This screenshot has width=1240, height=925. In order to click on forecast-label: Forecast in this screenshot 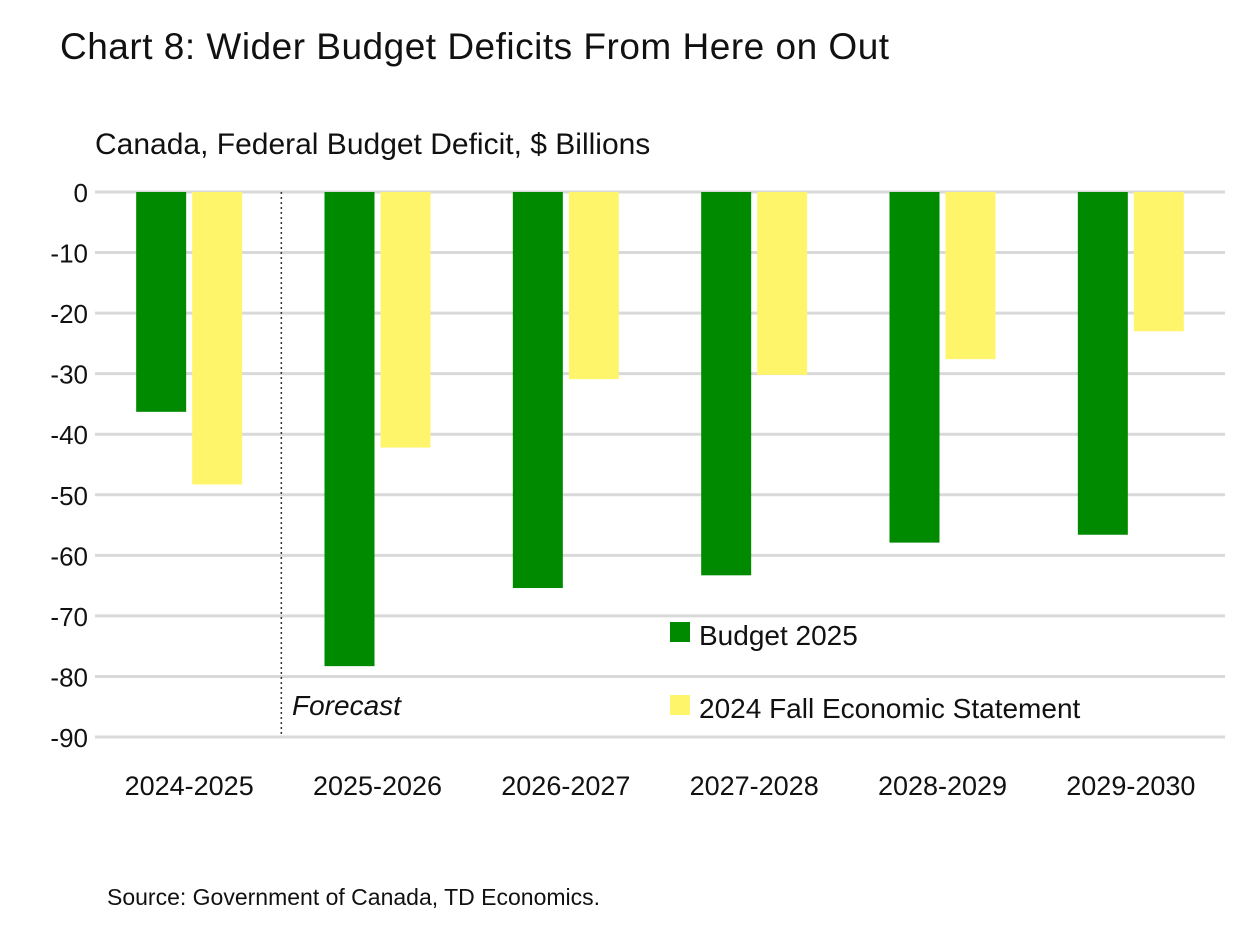, I will do `click(347, 705)`.